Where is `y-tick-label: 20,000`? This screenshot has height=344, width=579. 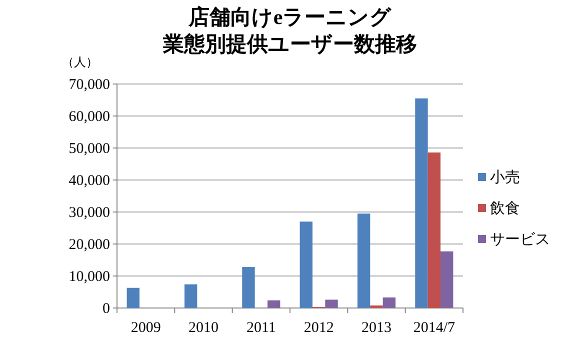
y-tick-label: 20,000 is located at coordinates (89, 245).